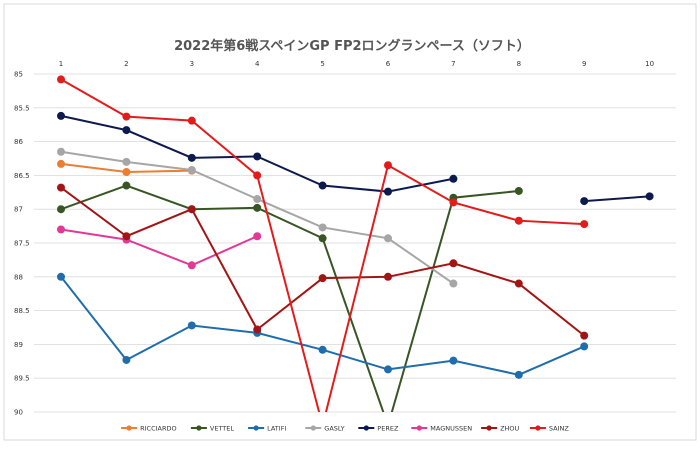 This screenshot has height=467, width=700. I want to click on series-magnussen, so click(159, 247).